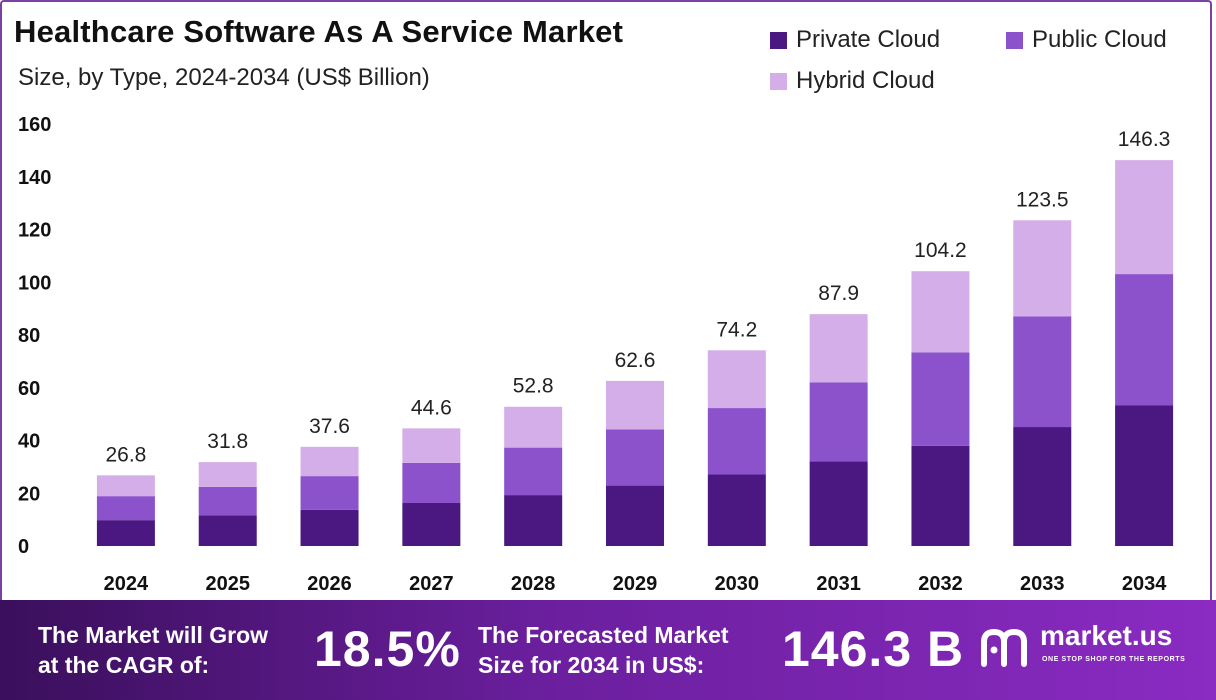 The width and height of the screenshot is (1216, 700). Describe the element at coordinates (29, 442) in the screenshot. I see `y-tick-label: 40` at that location.